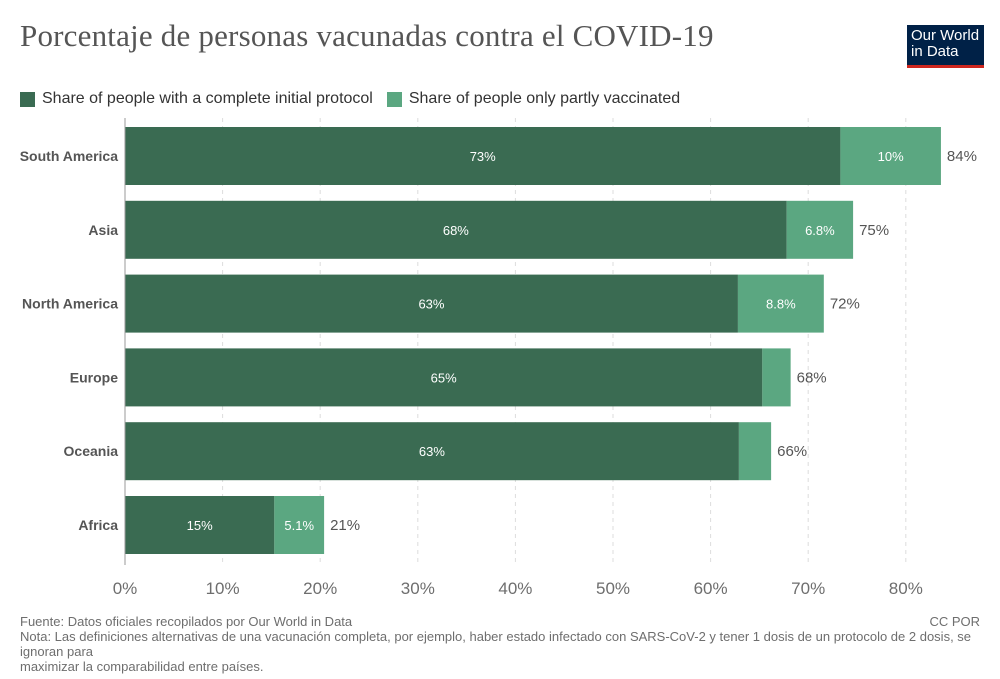 The width and height of the screenshot is (1000, 679). I want to click on owid-logo: Our World in Data, so click(945, 46).